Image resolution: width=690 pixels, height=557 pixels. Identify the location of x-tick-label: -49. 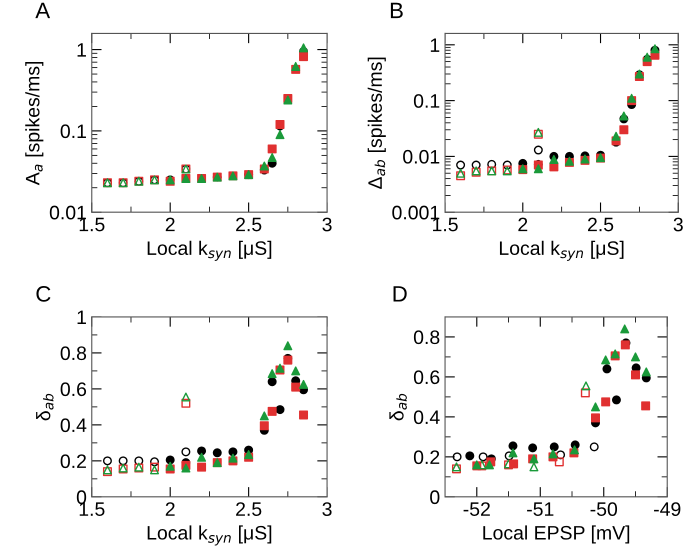
(667, 509).